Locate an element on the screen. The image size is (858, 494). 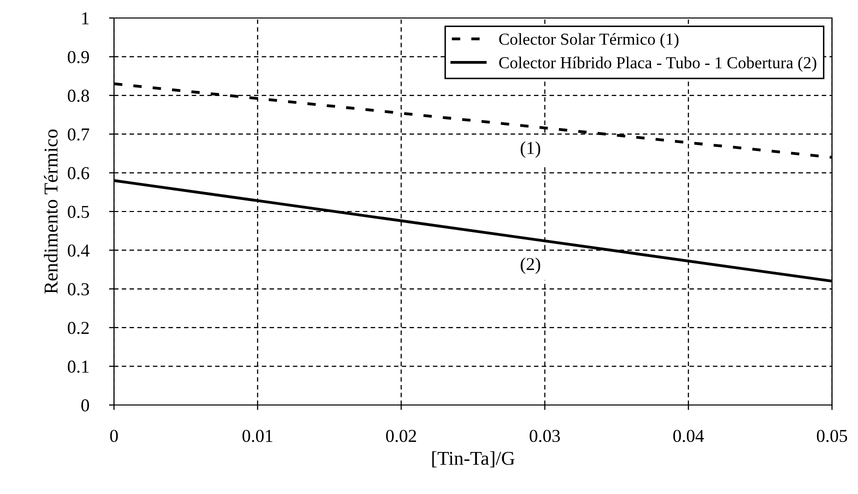
y-tick-label: 0.2 is located at coordinates (78, 328).